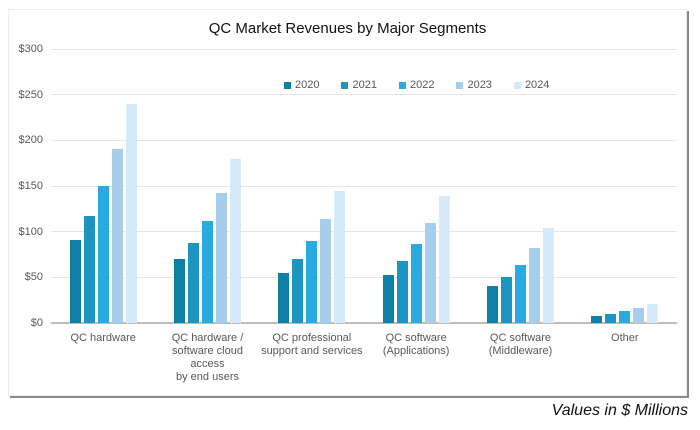 This screenshot has height=430, width=700. I want to click on legend-item: 2021, so click(359, 85).